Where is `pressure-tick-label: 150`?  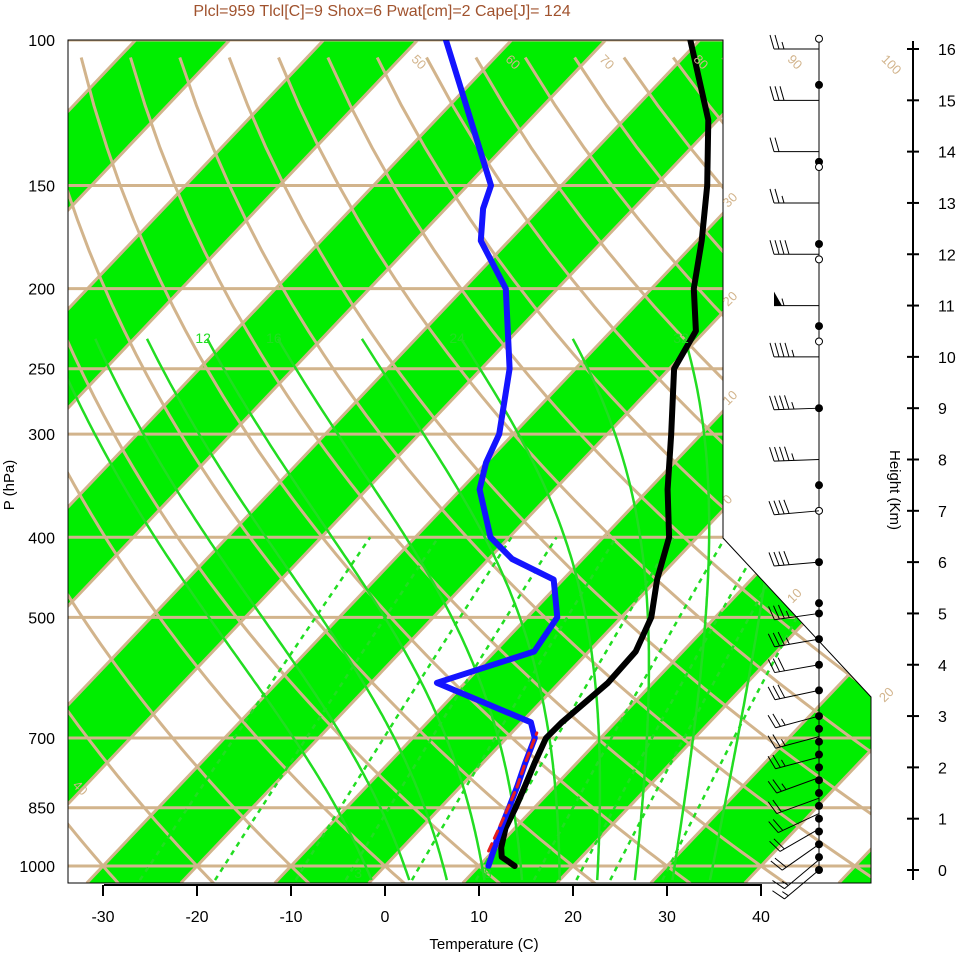
pressure-tick-label: 150 is located at coordinates (41, 186).